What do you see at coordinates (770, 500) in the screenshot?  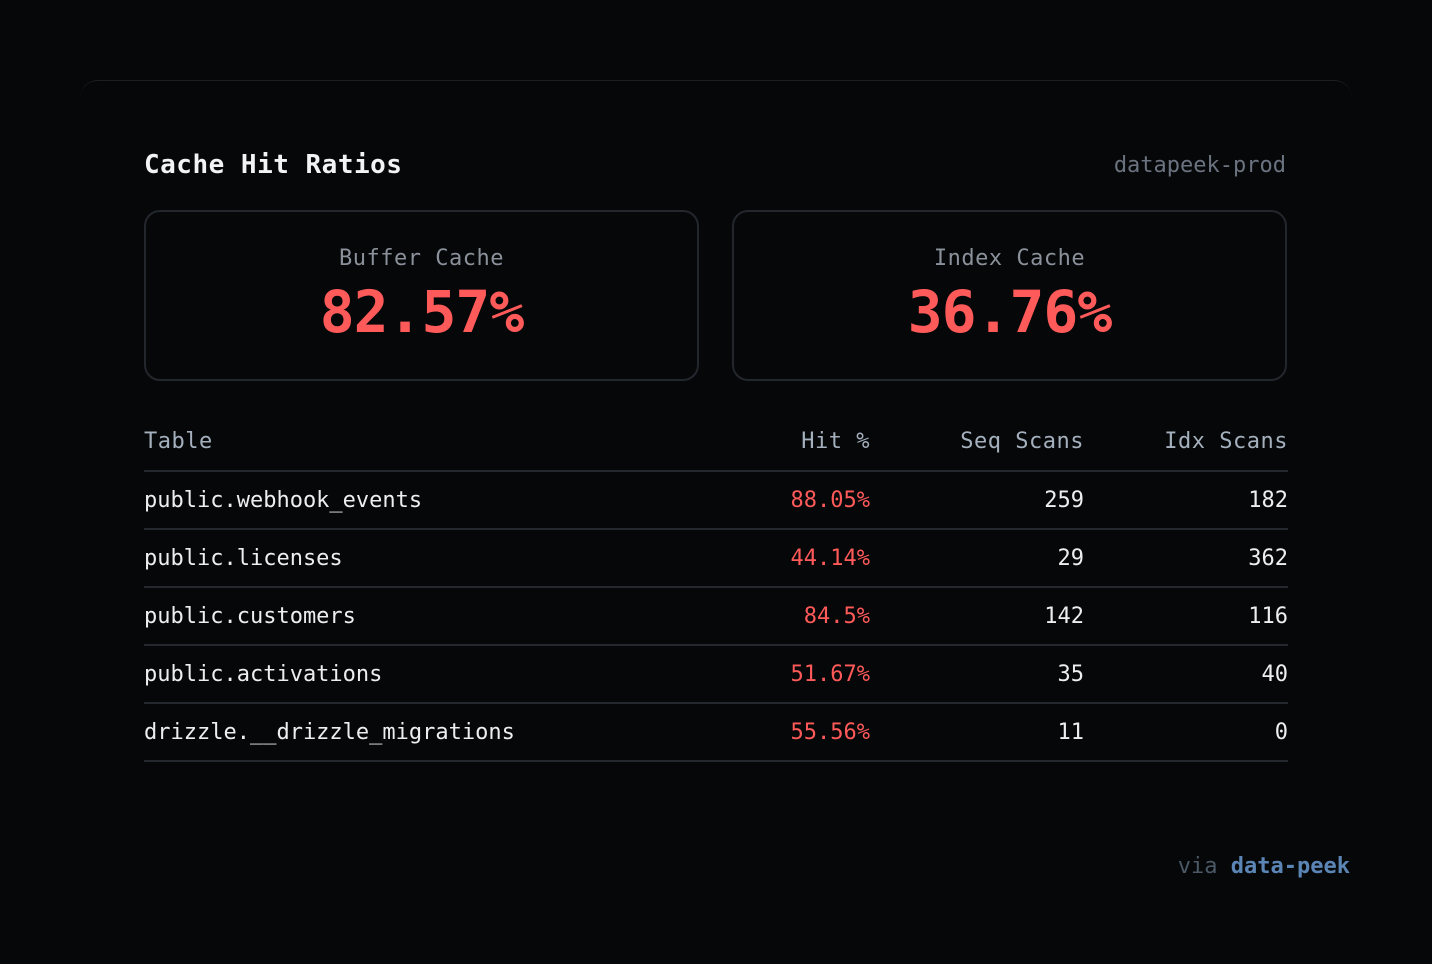 I see `hit-percent-cell: 88.05%` at bounding box center [770, 500].